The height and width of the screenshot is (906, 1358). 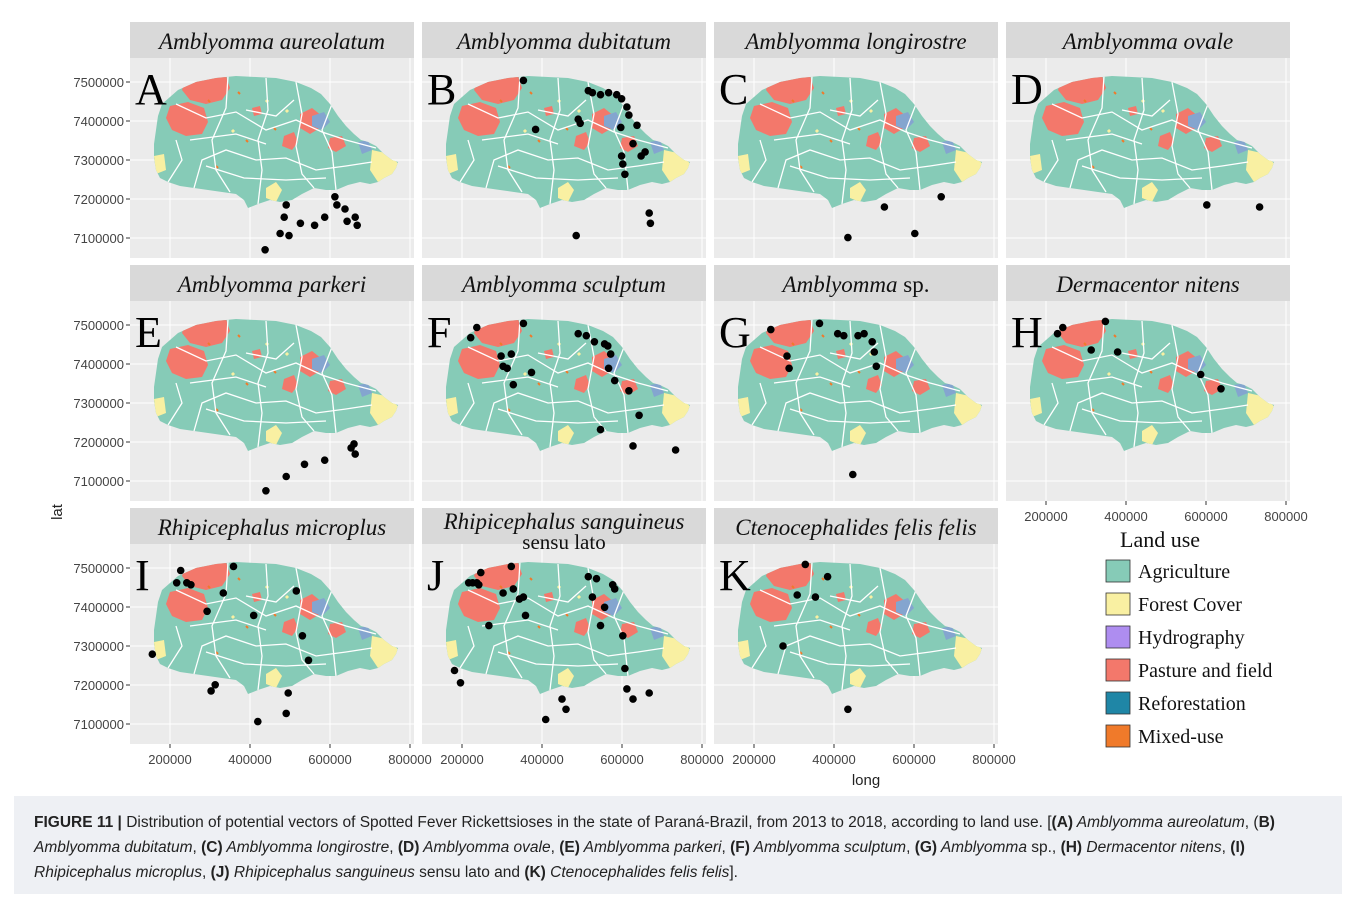 I want to click on y-tick-label: 7200000, so click(x=98, y=442).